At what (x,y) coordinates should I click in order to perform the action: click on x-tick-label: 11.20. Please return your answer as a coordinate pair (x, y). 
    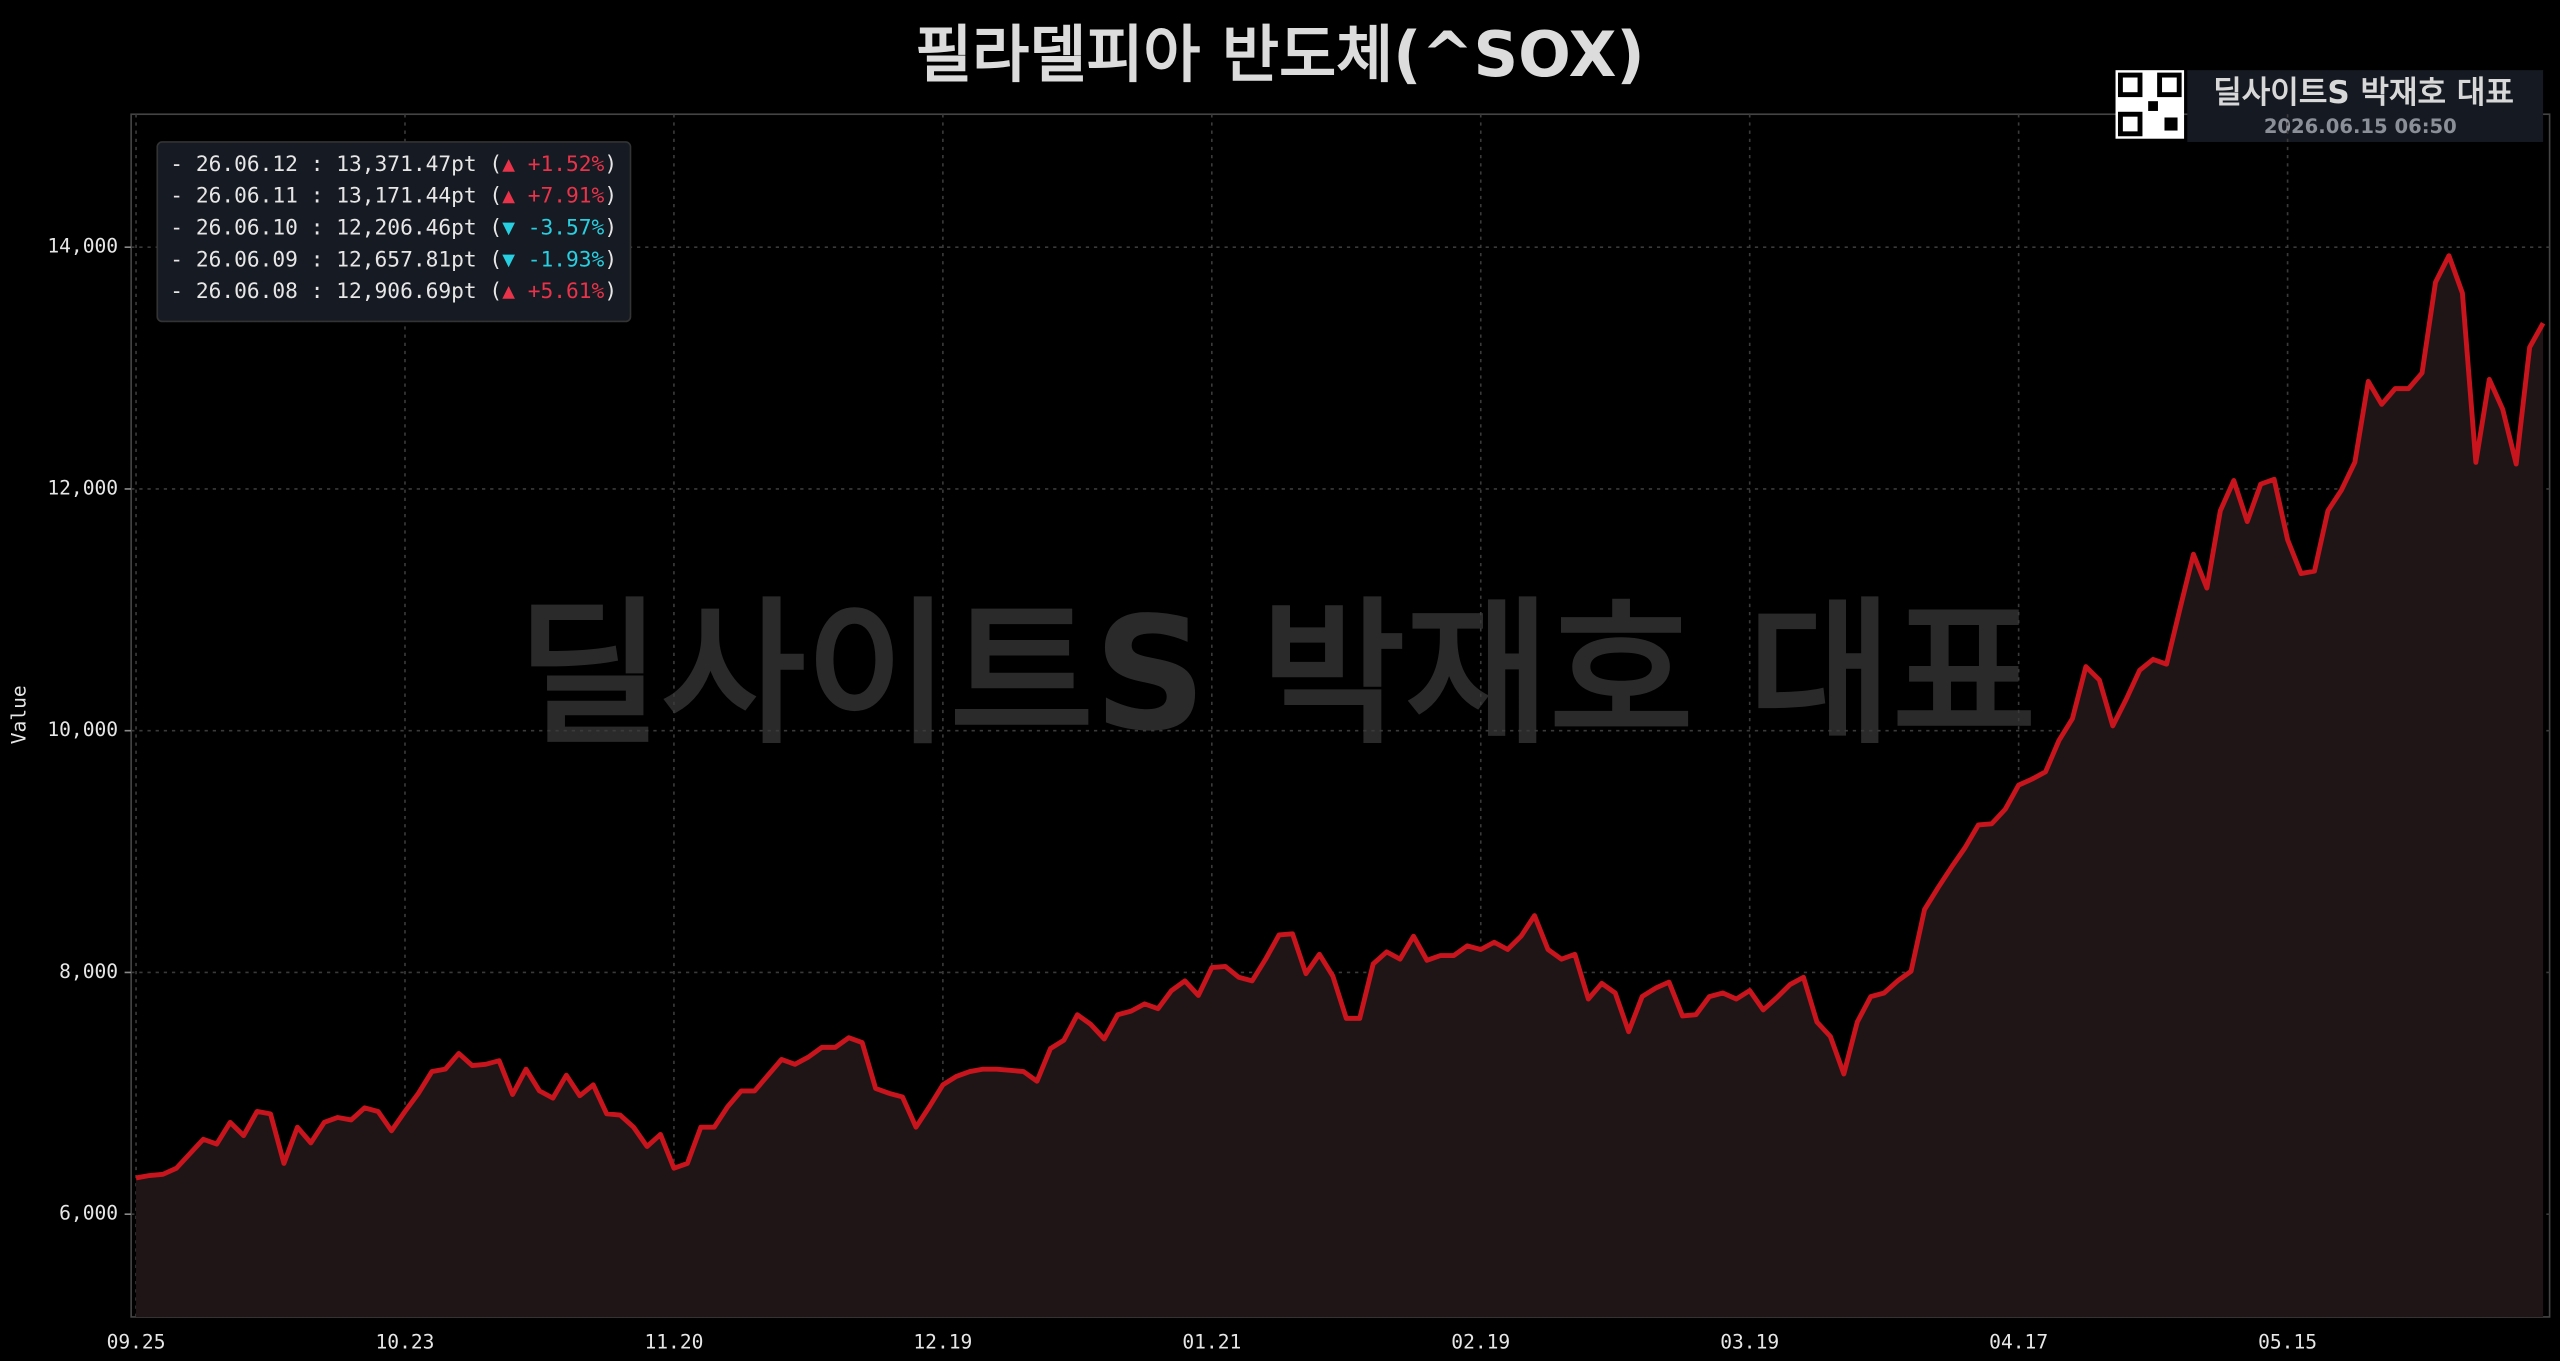
    Looking at the image, I should click on (673, 1342).